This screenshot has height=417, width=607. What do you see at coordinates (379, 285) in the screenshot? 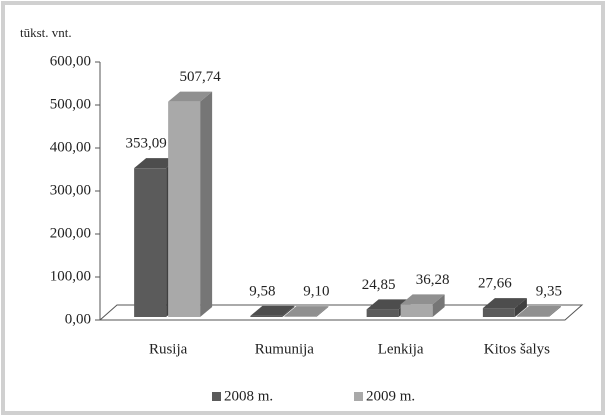
I see `value-label: 24,85` at bounding box center [379, 285].